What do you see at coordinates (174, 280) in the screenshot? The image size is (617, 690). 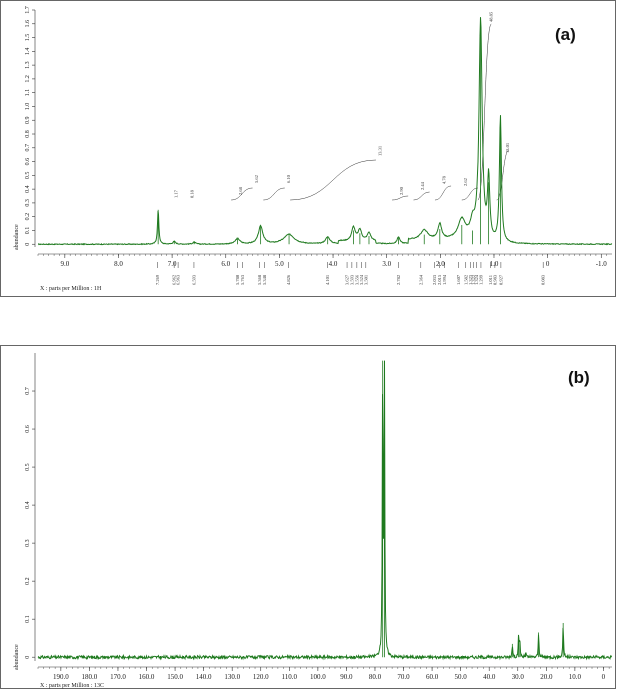 I see `peak-label: 6.962` at bounding box center [174, 280].